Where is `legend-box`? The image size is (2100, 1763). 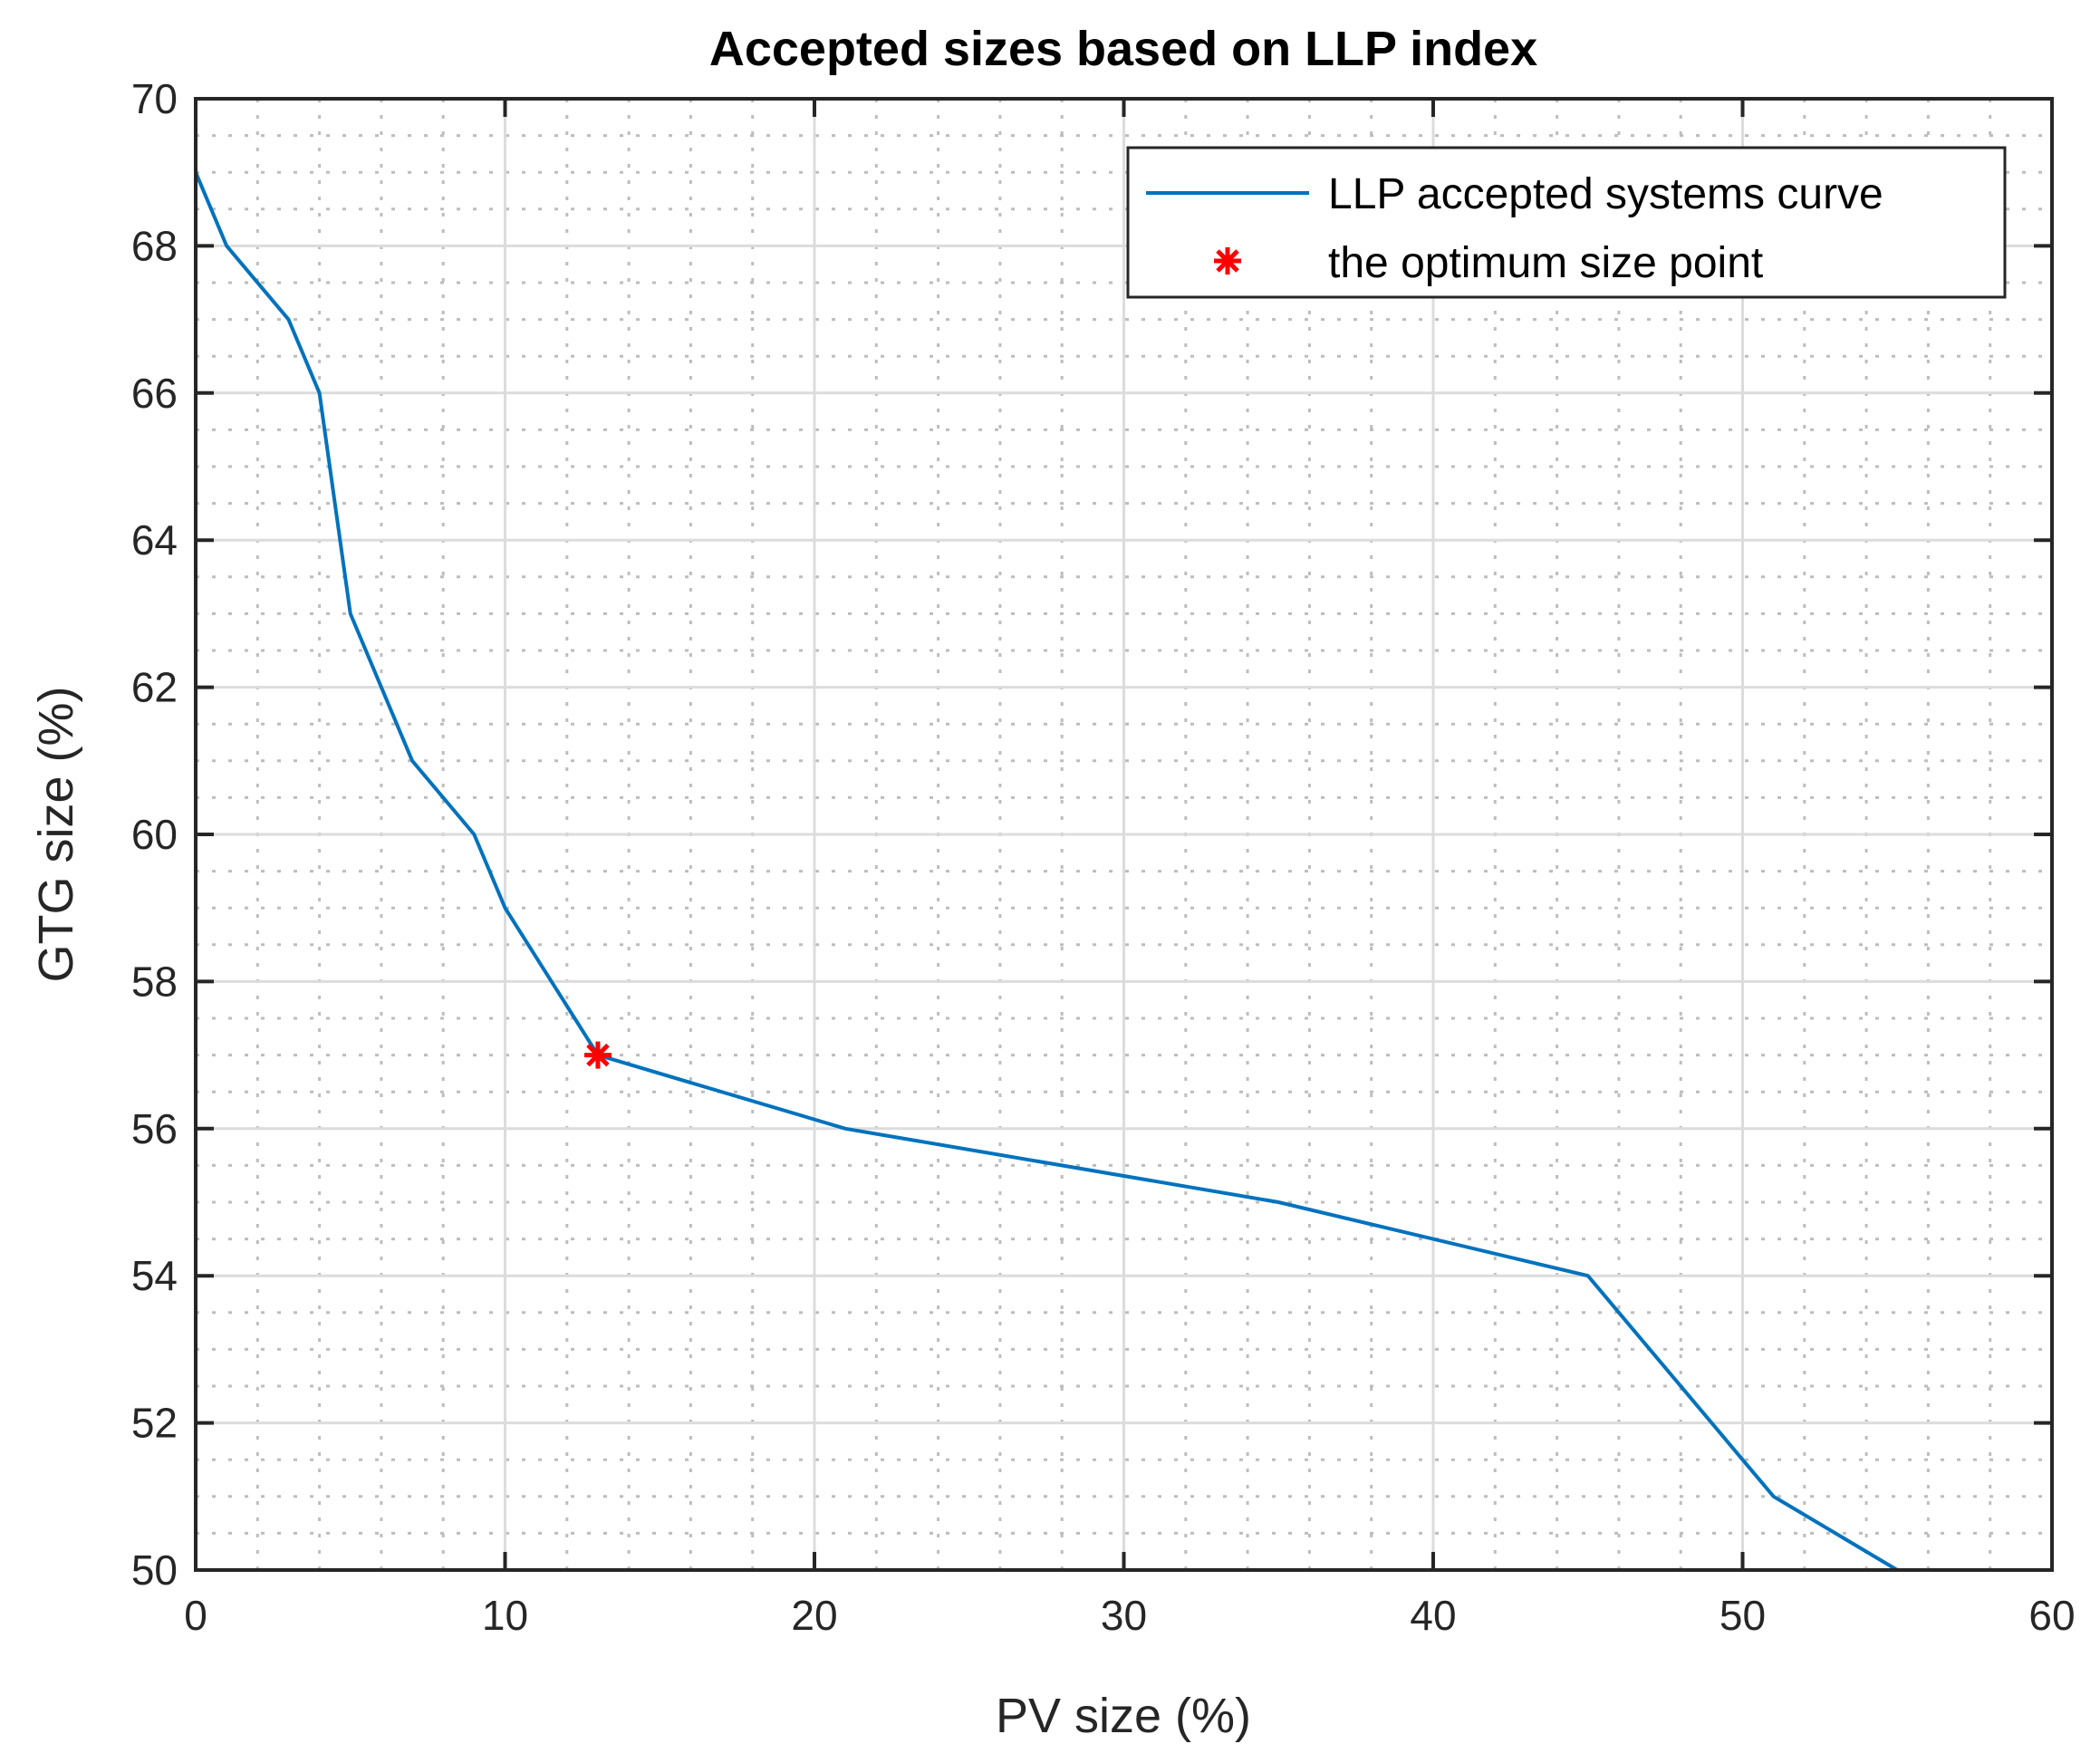 legend-box is located at coordinates (1566, 222).